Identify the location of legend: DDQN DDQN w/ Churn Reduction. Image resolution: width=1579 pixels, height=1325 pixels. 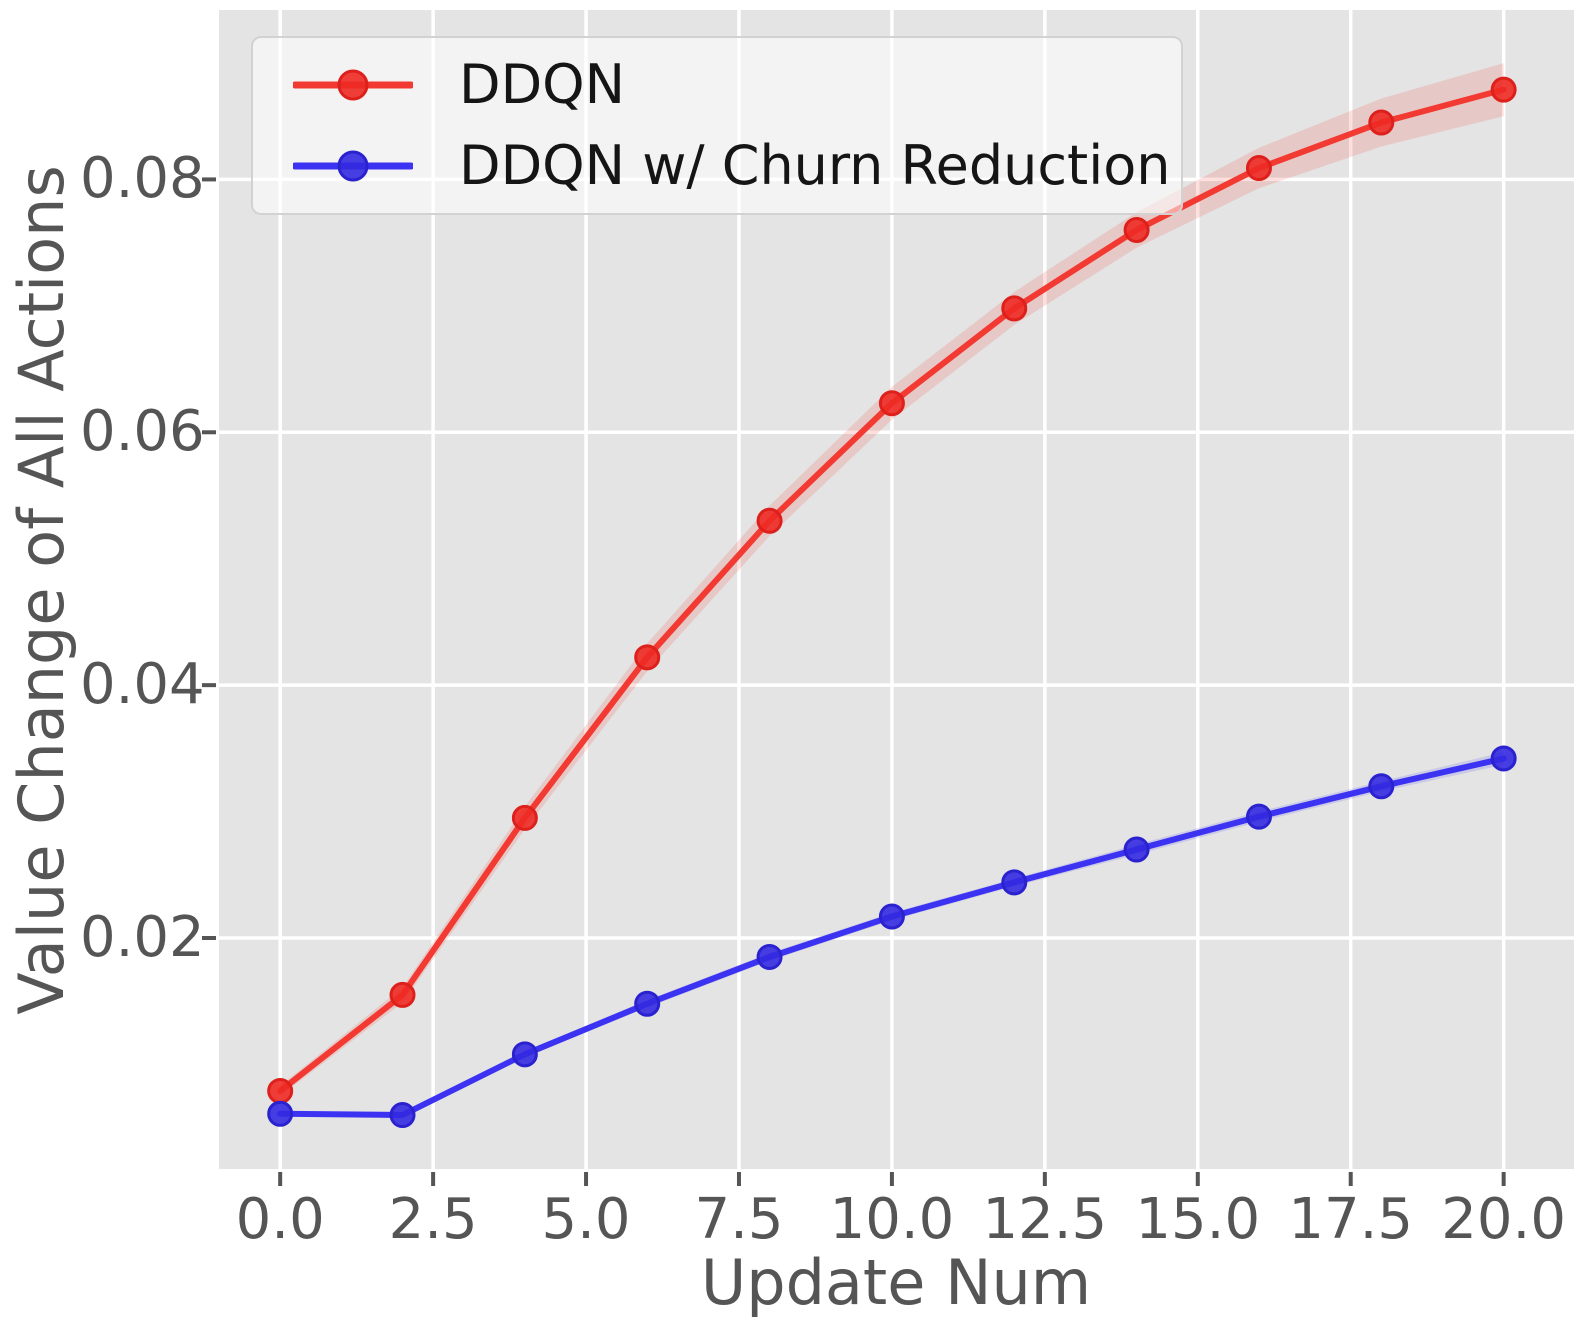
(717, 125).